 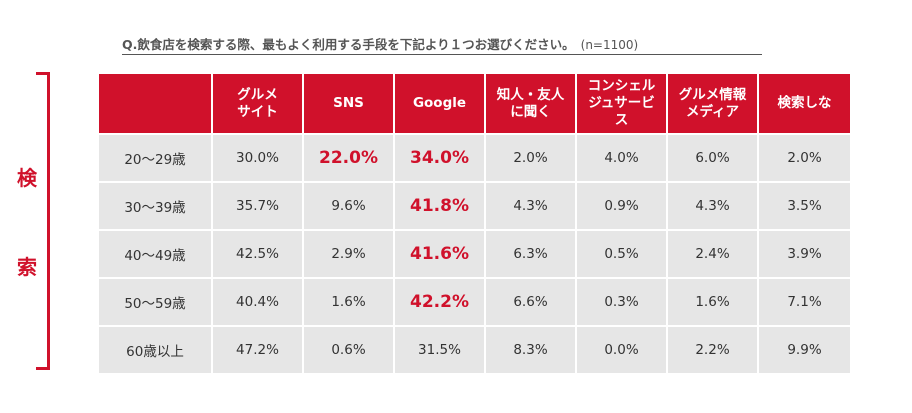 I want to click on table-cell: 22.0%, so click(x=348, y=158).